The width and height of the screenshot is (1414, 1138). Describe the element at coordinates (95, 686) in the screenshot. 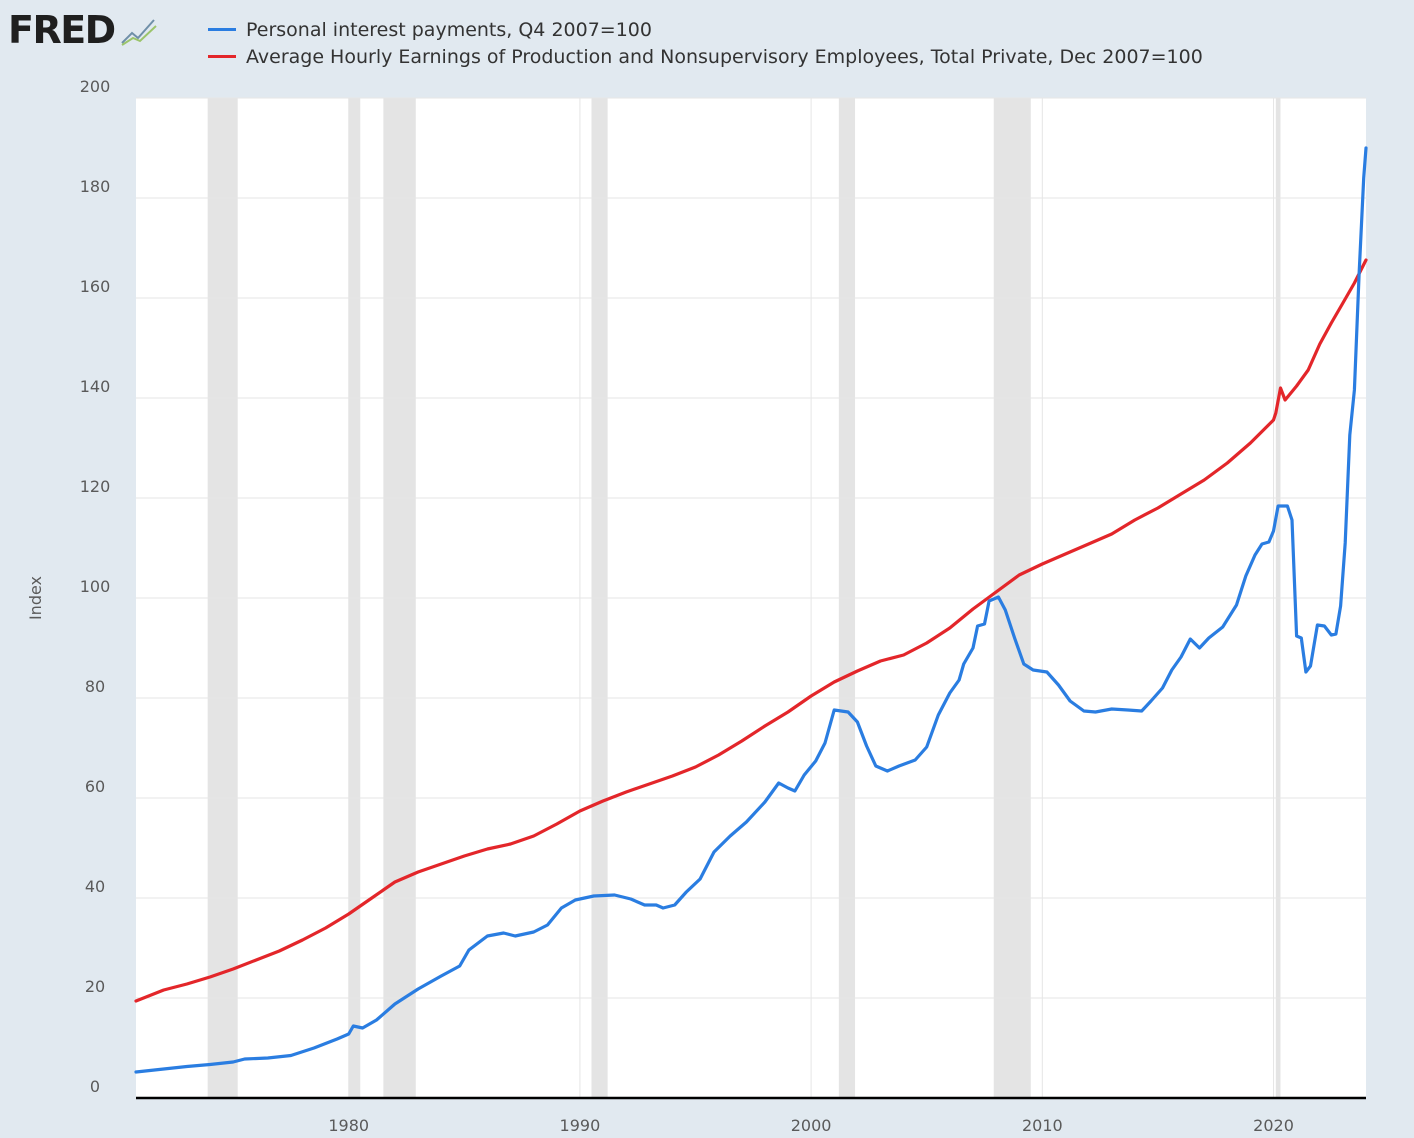

I see `y-tick-label: 80` at that location.